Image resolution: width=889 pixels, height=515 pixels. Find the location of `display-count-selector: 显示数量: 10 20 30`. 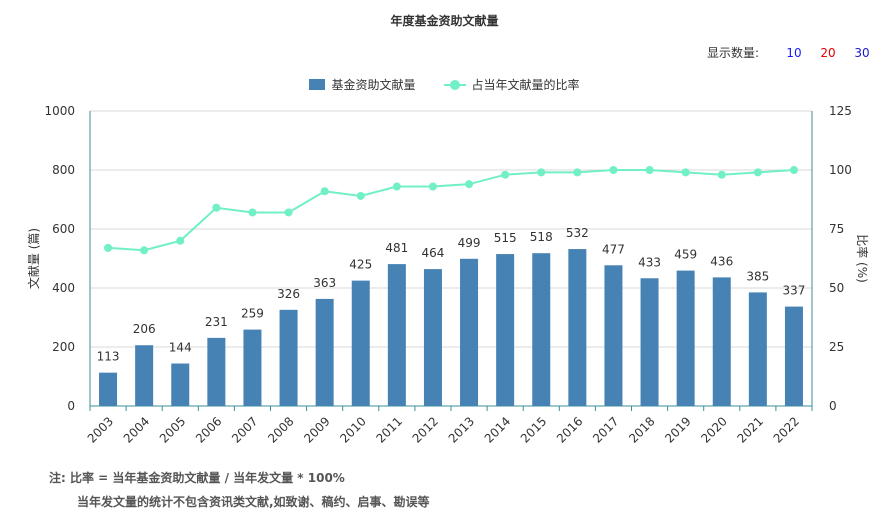

display-count-selector: 显示数量: 10 20 30 is located at coordinates (793, 52).